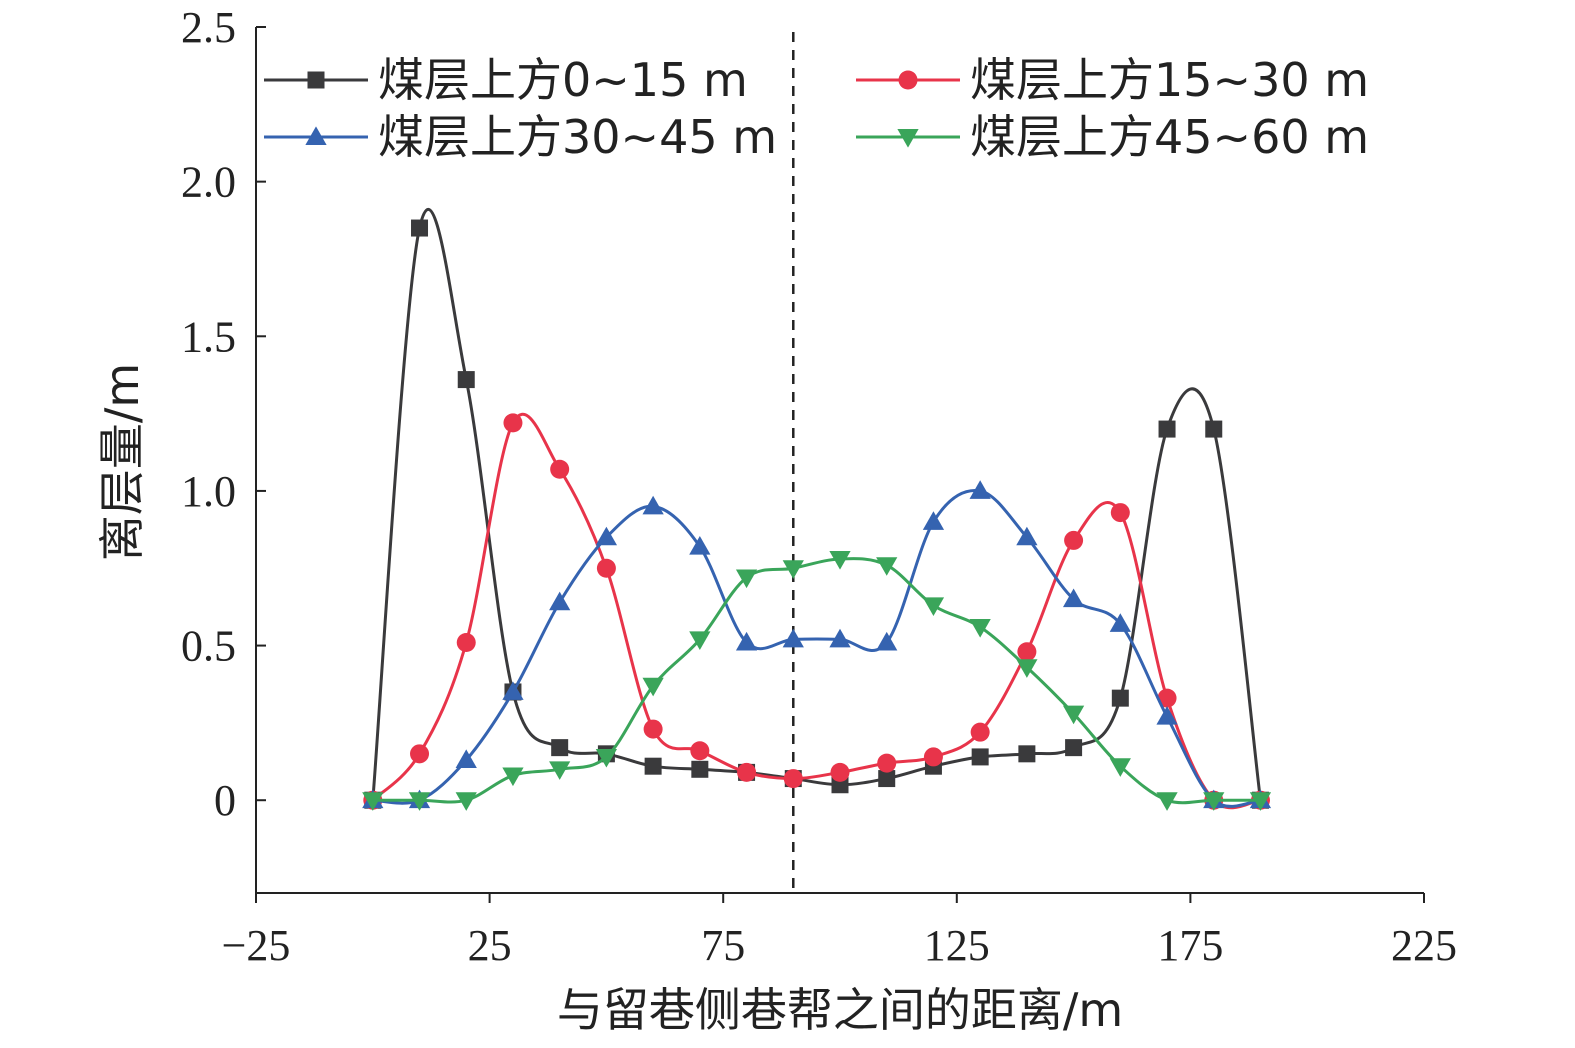  What do you see at coordinates (208, 27) in the screenshot?
I see `y-tick-label: 2.5` at bounding box center [208, 27].